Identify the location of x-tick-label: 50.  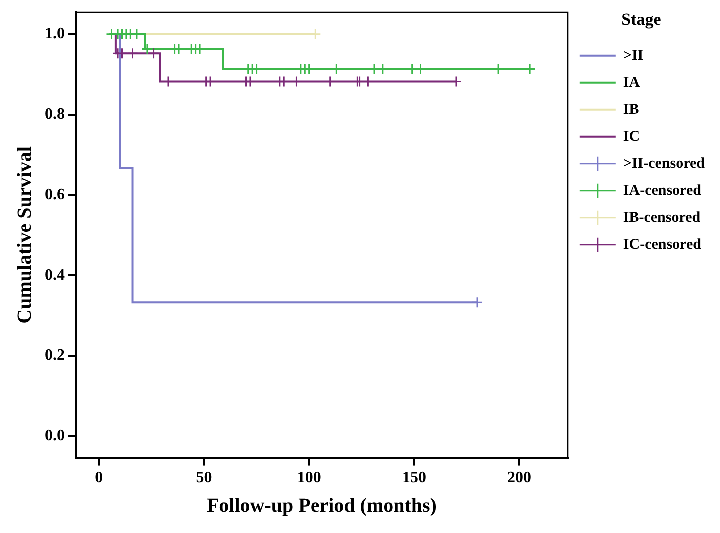
(204, 478).